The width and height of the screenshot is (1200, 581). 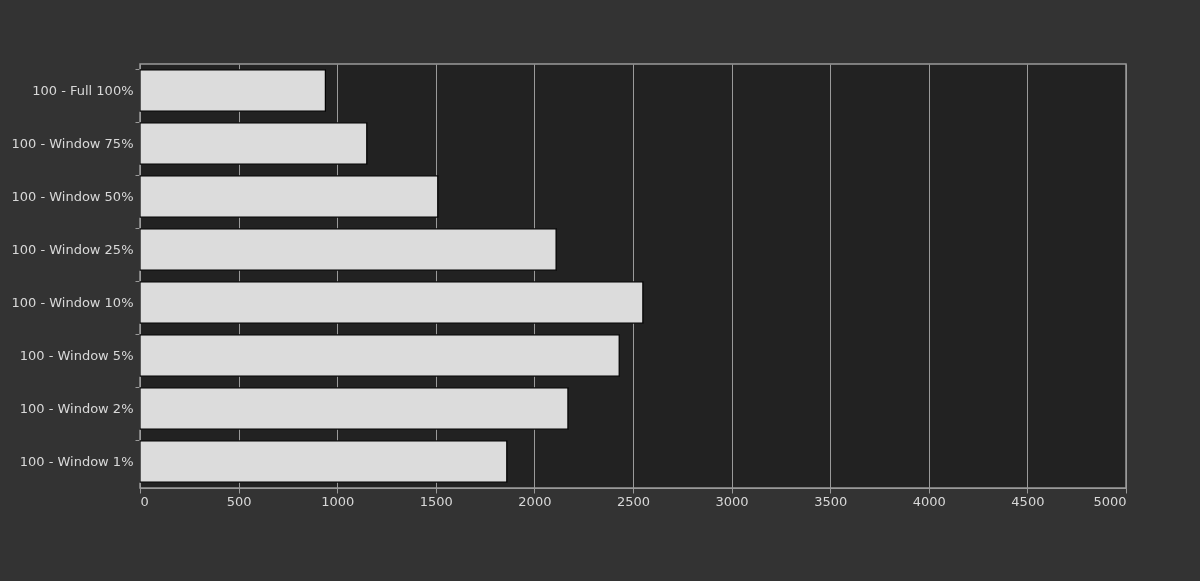 What do you see at coordinates (732, 501) in the screenshot?
I see `x-tick-label: 3000` at bounding box center [732, 501].